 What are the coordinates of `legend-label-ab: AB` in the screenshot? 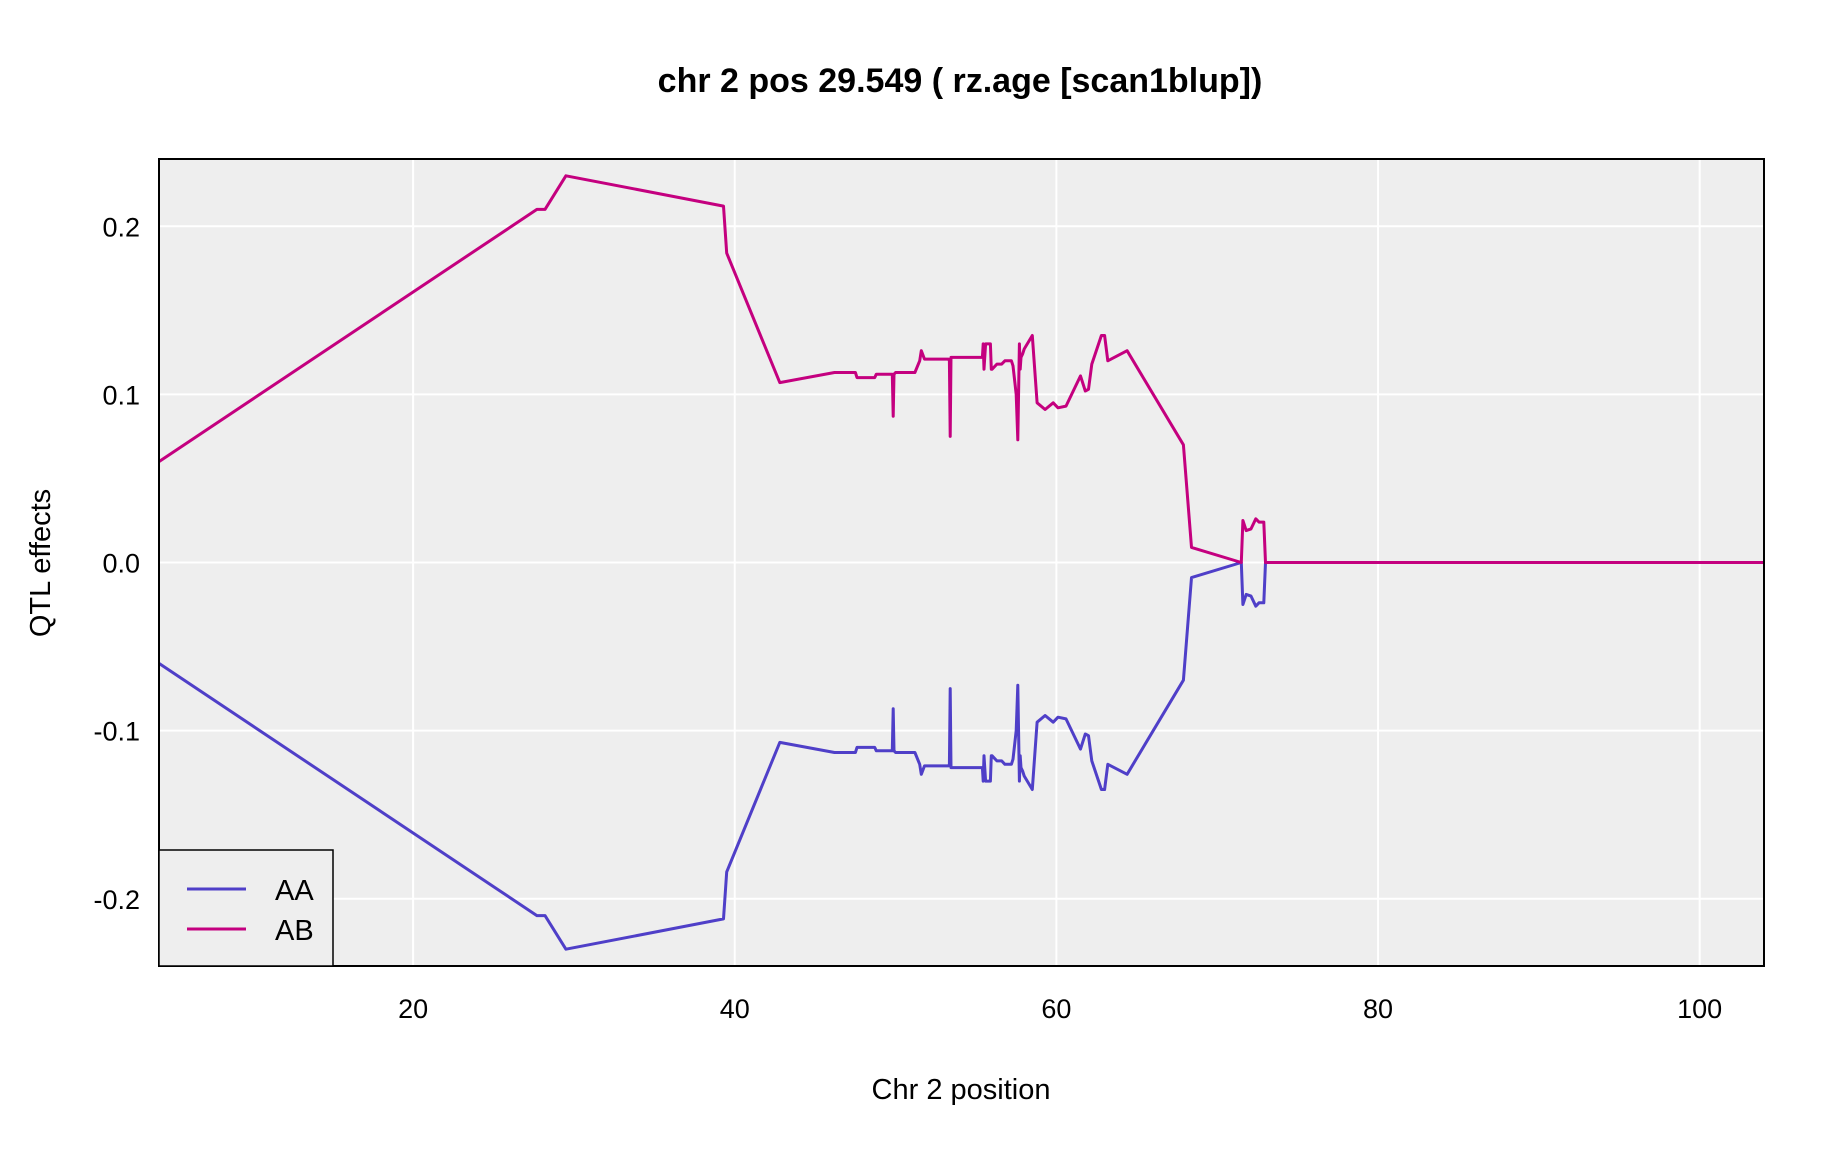 It's located at (294, 931).